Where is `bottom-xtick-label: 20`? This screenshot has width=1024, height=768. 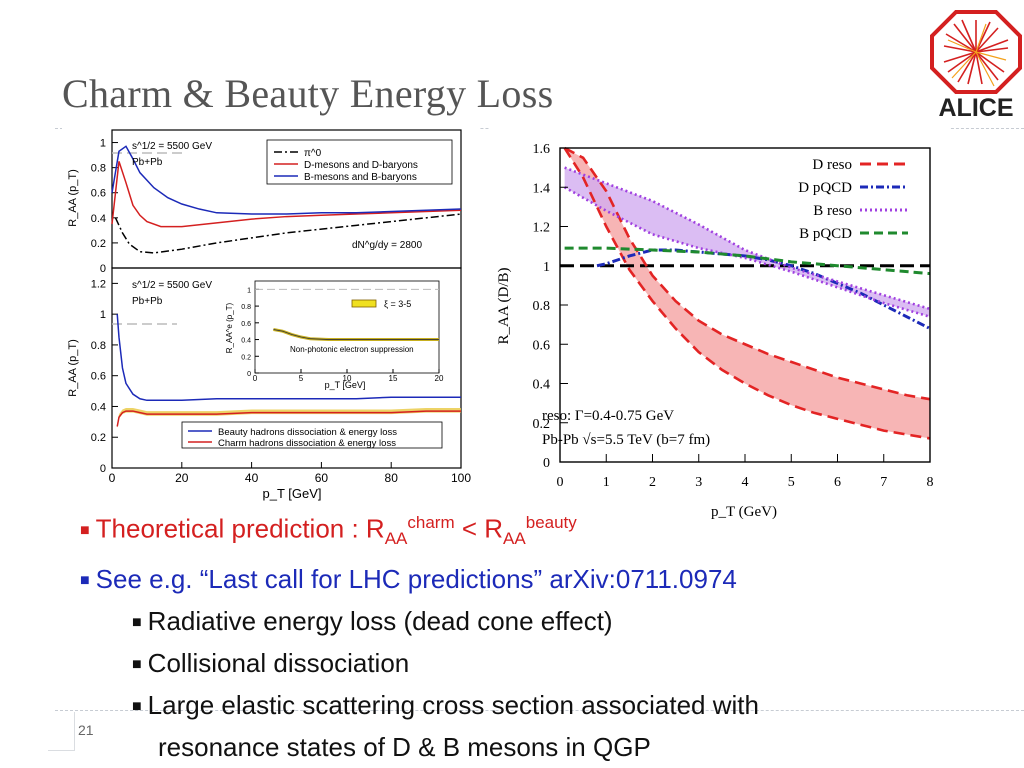 bottom-xtick-label: 20 is located at coordinates (182, 478).